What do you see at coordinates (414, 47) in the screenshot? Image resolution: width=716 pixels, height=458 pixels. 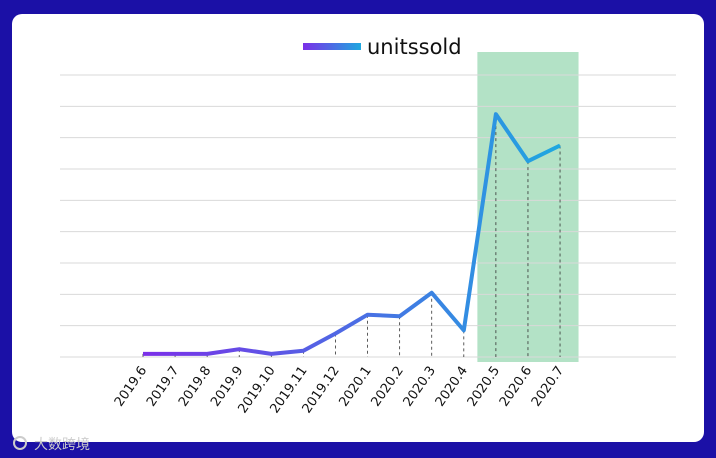 I see `legend-label: unitssold` at bounding box center [414, 47].